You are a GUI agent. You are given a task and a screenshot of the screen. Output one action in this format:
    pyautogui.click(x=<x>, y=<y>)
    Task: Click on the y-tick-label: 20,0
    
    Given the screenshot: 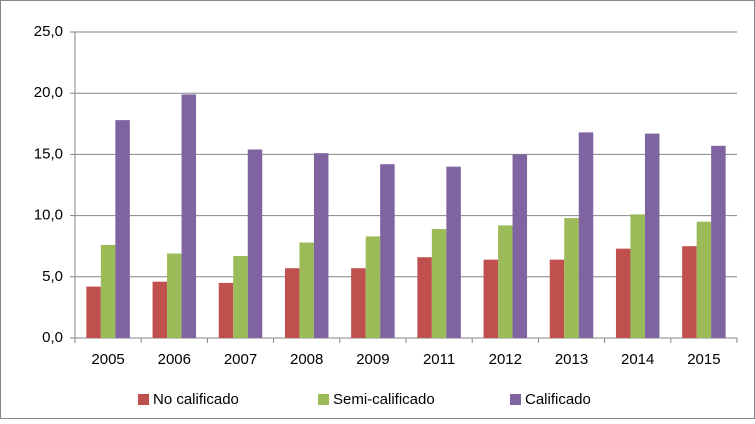 What is the action you would take?
    pyautogui.click(x=48, y=92)
    